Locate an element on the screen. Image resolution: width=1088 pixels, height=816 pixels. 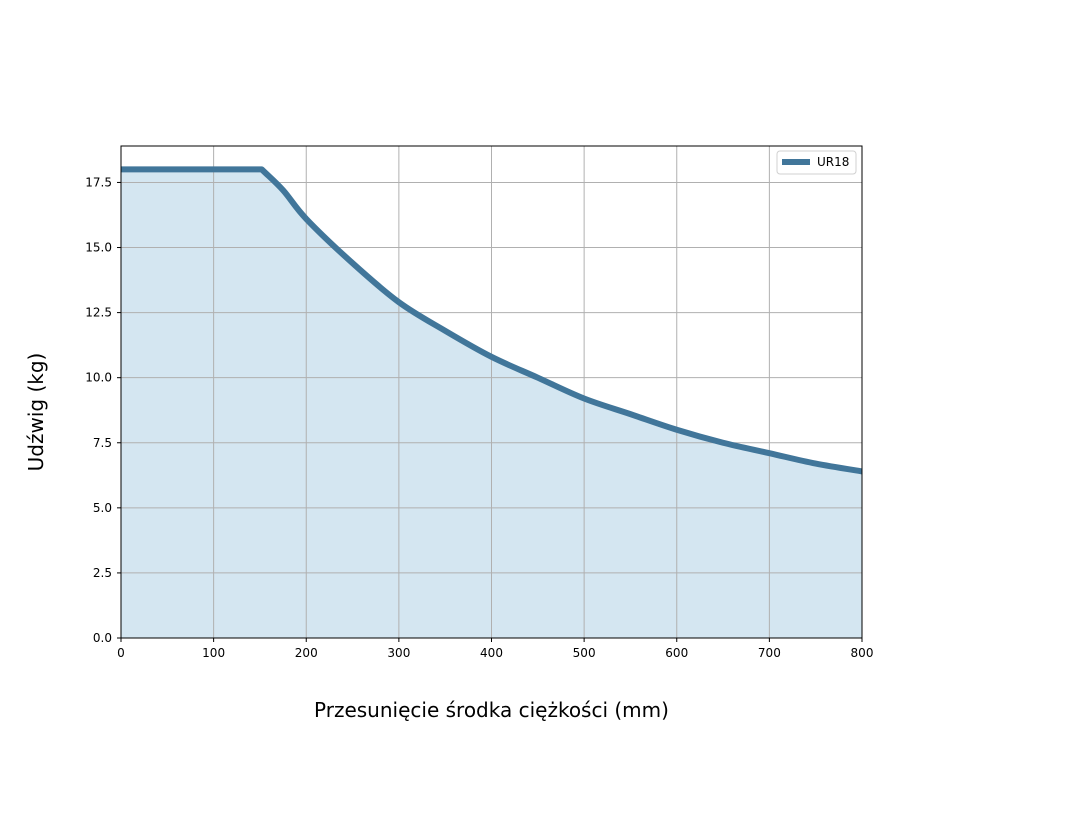
x-tick-label: 600 is located at coordinates (676, 653).